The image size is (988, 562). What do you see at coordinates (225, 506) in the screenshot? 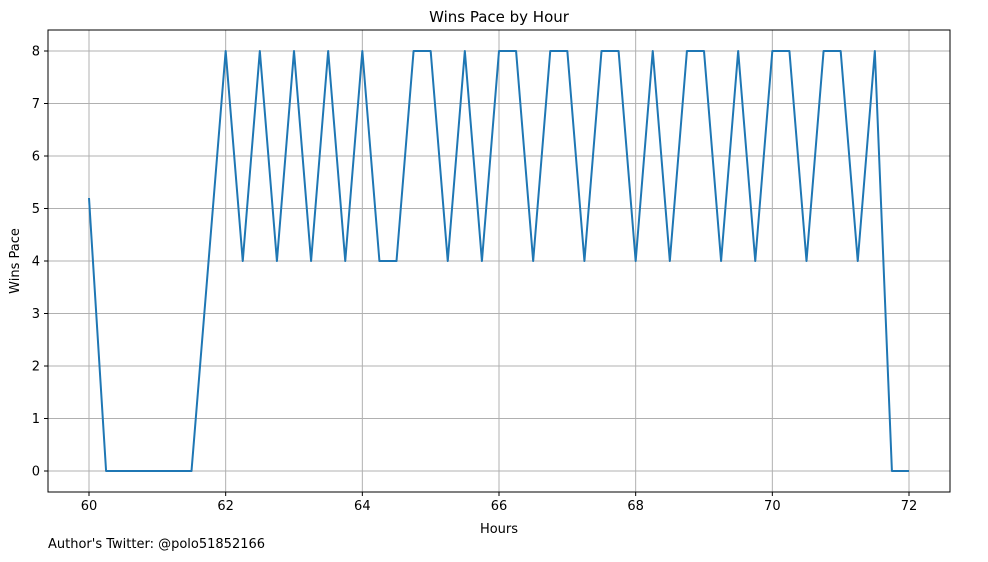
I see `x-tick-label: 62` at bounding box center [225, 506].